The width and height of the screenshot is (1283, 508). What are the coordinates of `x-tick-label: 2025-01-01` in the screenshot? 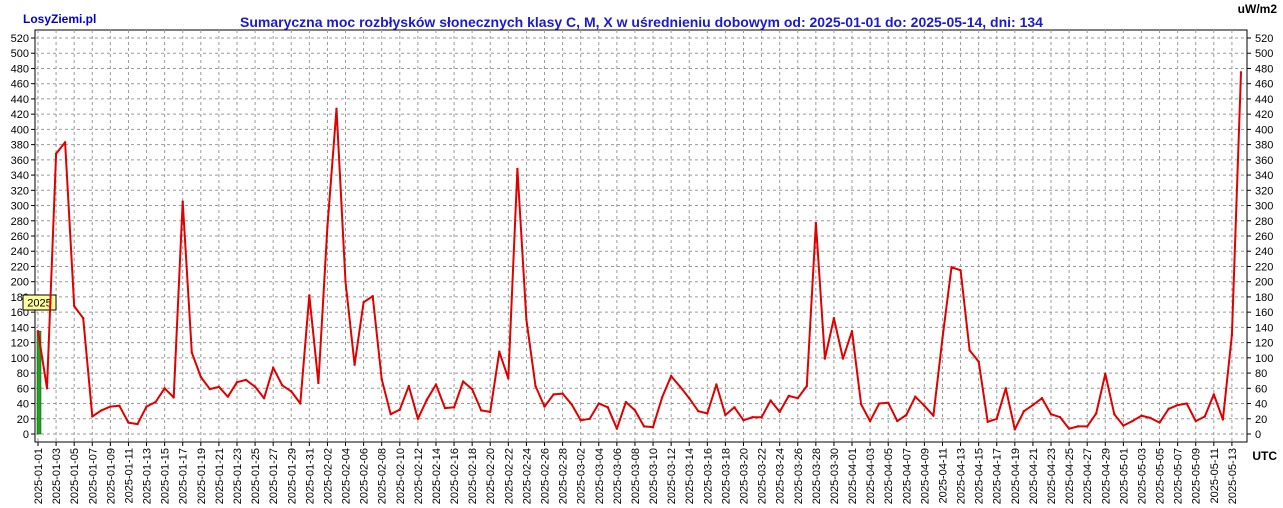 It's located at (39, 476).